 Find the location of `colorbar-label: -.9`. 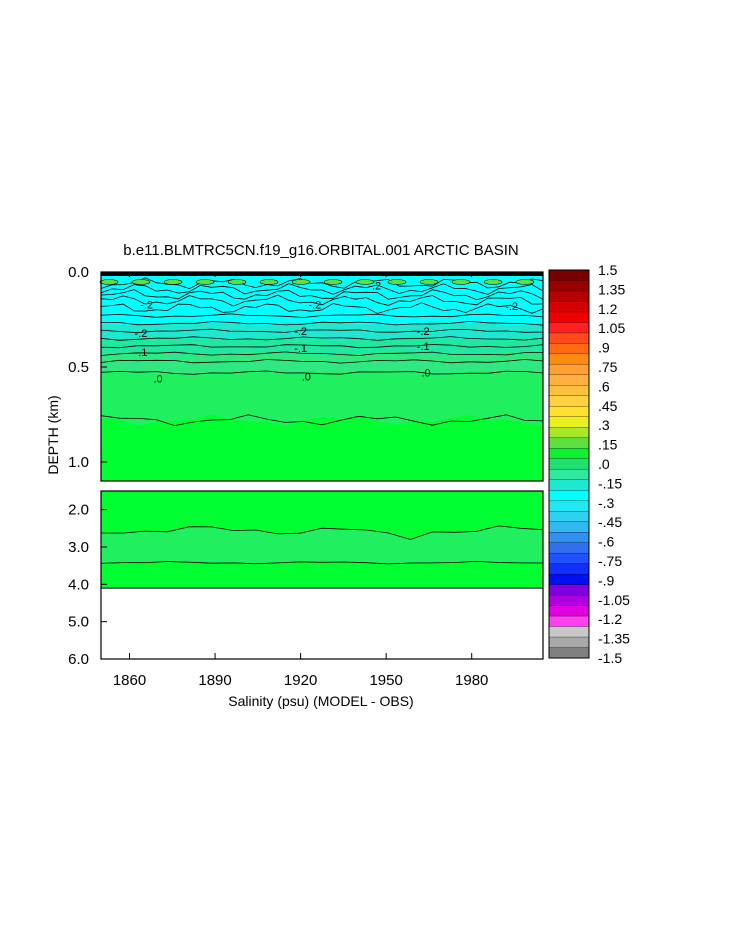

colorbar-label: -.9 is located at coordinates (606, 580).